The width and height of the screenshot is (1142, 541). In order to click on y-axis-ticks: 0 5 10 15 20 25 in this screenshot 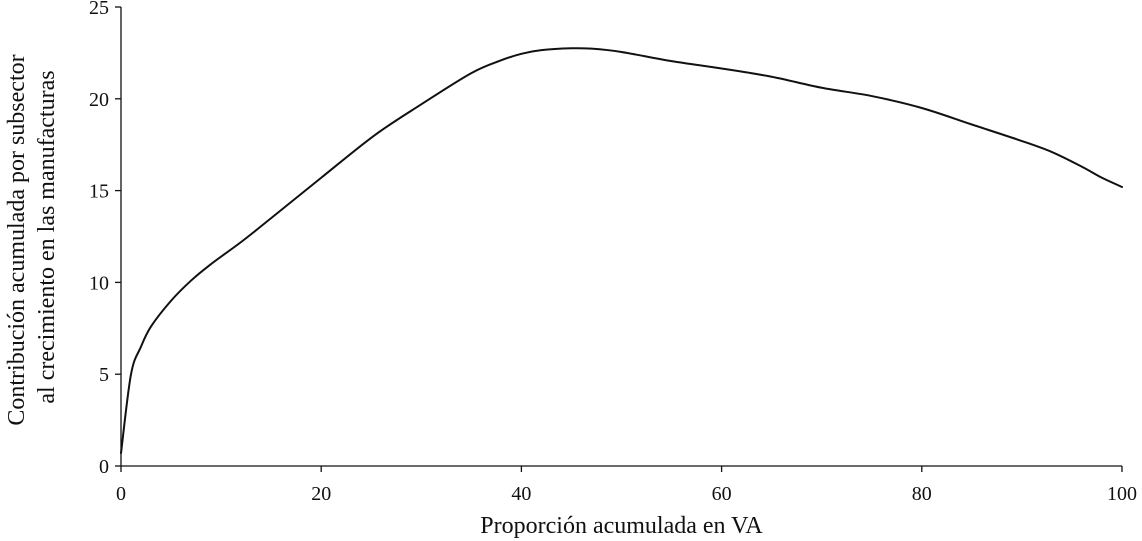, I will do `click(105, 239)`.